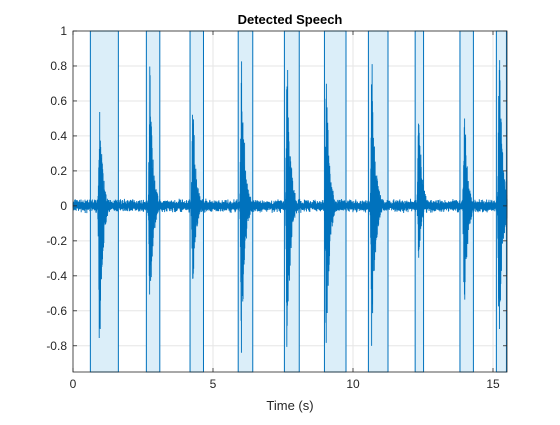 Image resolution: width=560 pixels, height=425 pixels. What do you see at coordinates (289, 405) in the screenshot?
I see `x-axis-label: Time (s)` at bounding box center [289, 405].